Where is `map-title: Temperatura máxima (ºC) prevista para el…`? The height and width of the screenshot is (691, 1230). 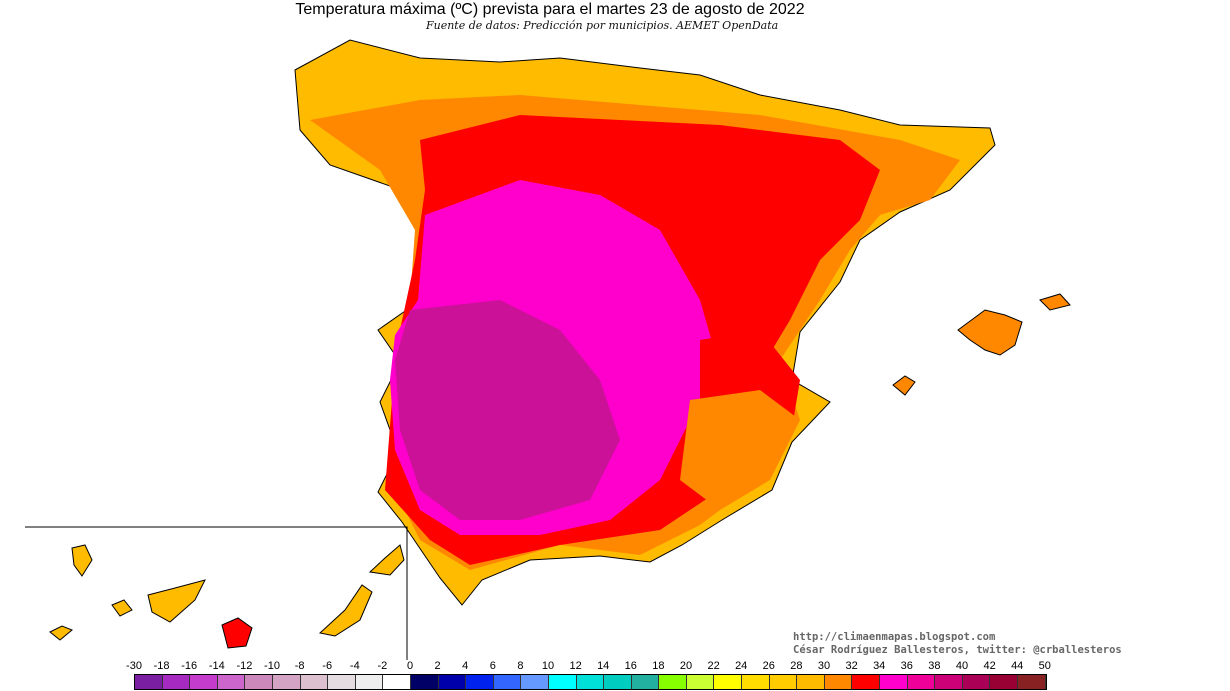
map-title: Temperatura máxima (ºC) prevista para el… is located at coordinates (550, 9).